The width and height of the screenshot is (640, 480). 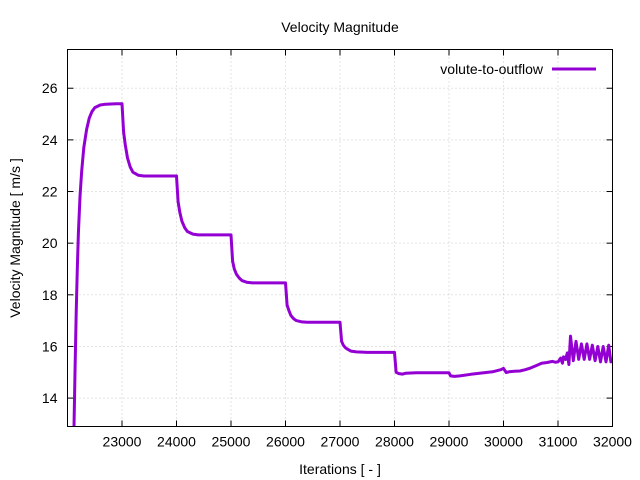 What do you see at coordinates (122, 442) in the screenshot?
I see `x-tick-label: 23000` at bounding box center [122, 442].